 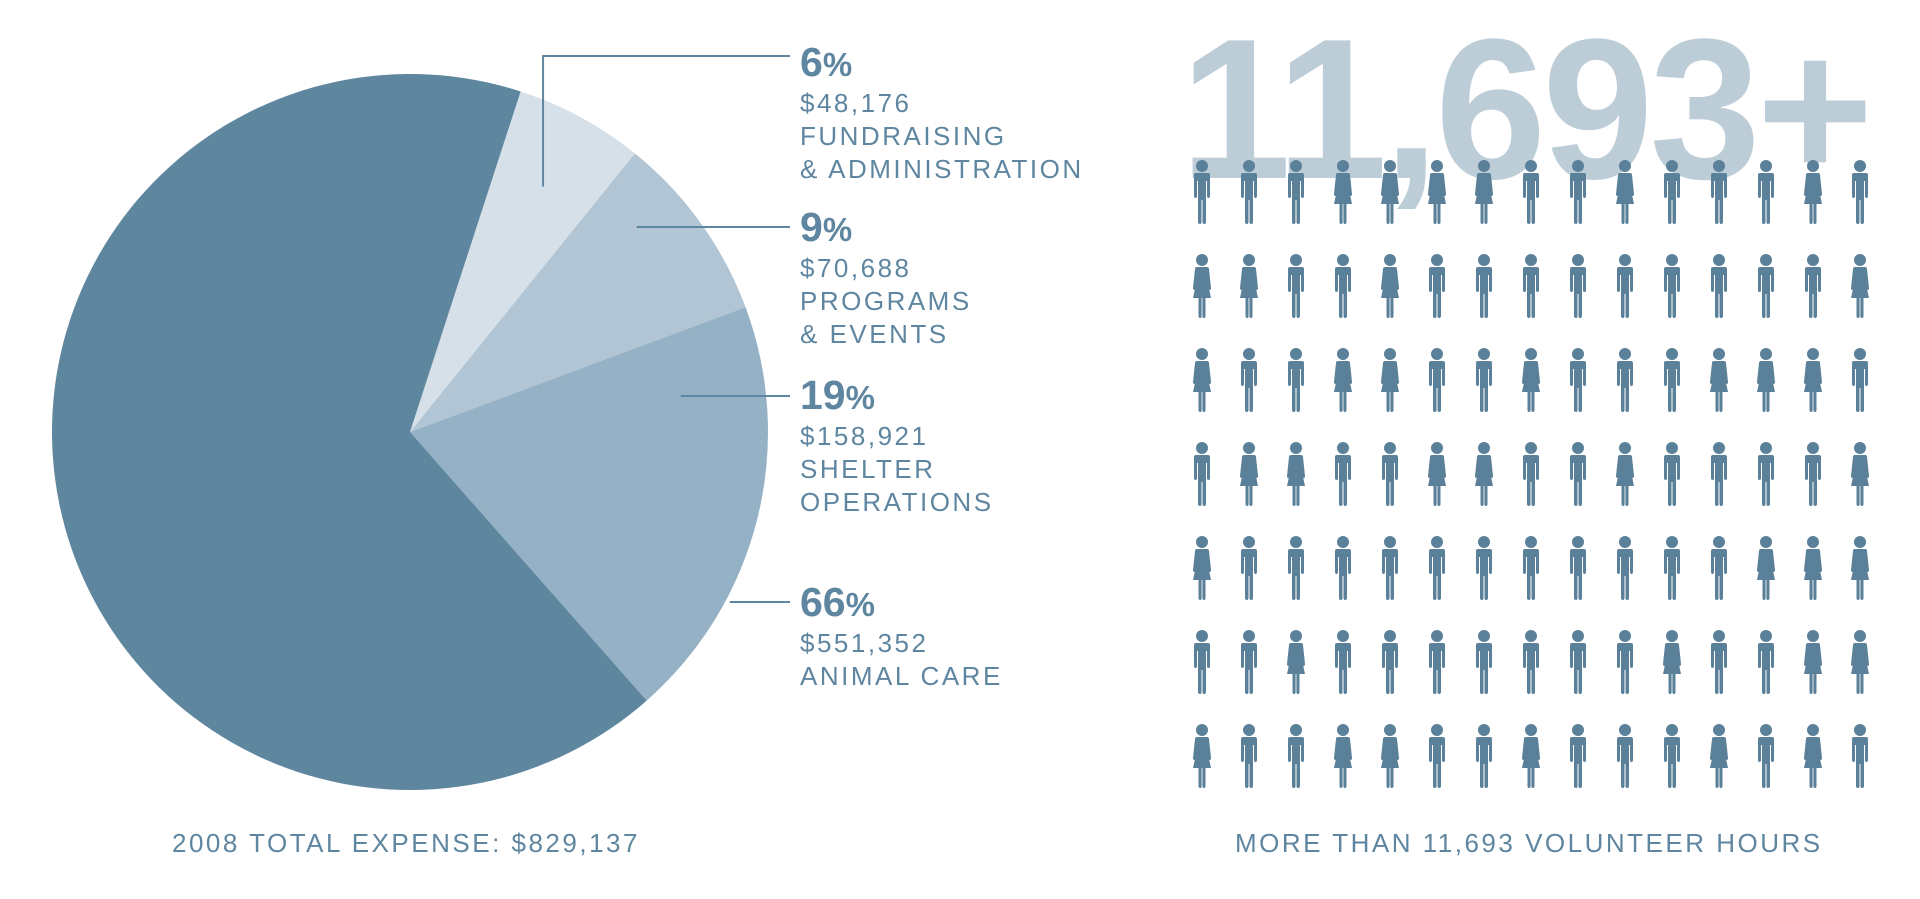 What do you see at coordinates (522, 262) in the screenshot?
I see `pie-slice-fundraising` at bounding box center [522, 262].